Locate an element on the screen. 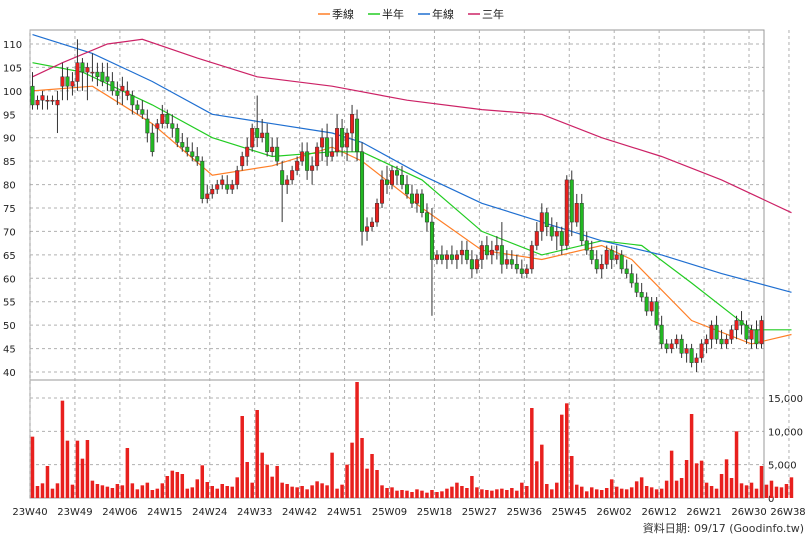  x-tick-label: 24W24 is located at coordinates (209, 512).